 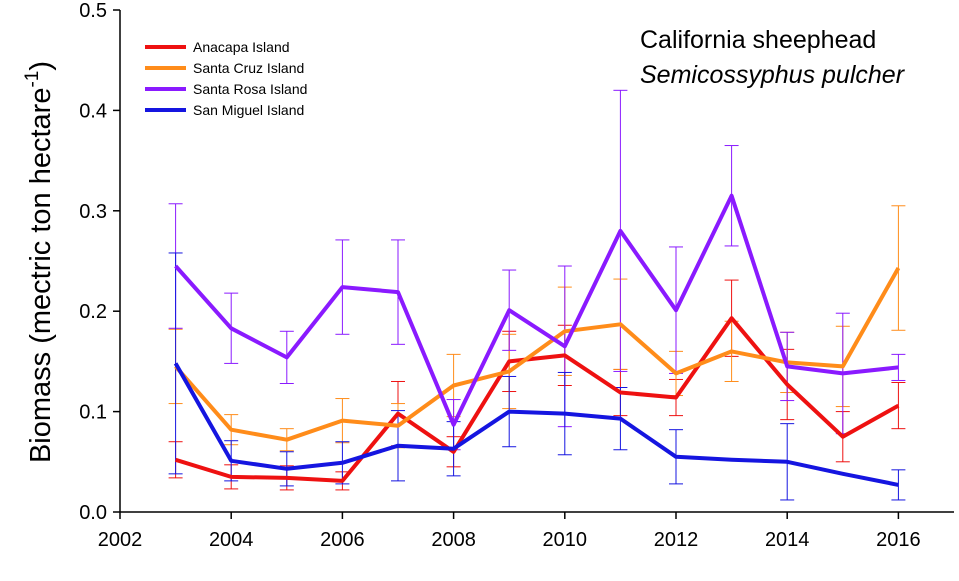 What do you see at coordinates (453, 540) in the screenshot?
I see `x-tick-label: 2008` at bounding box center [453, 540].